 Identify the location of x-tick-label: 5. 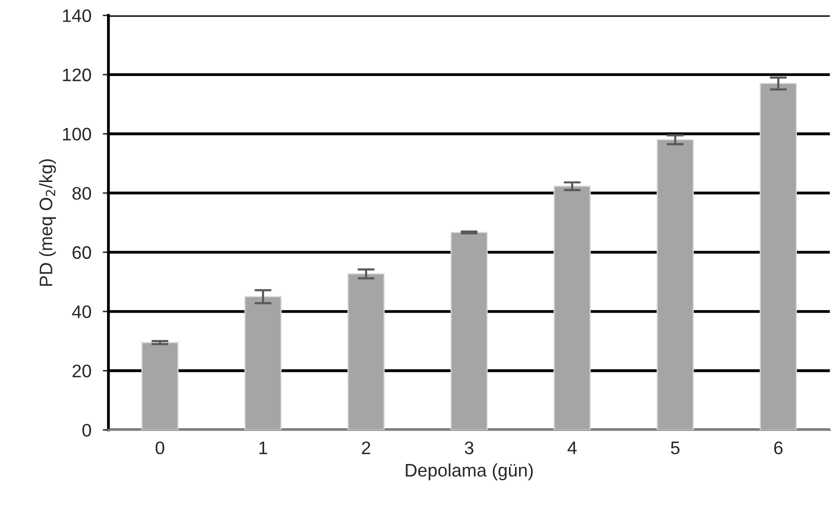
(675, 448).